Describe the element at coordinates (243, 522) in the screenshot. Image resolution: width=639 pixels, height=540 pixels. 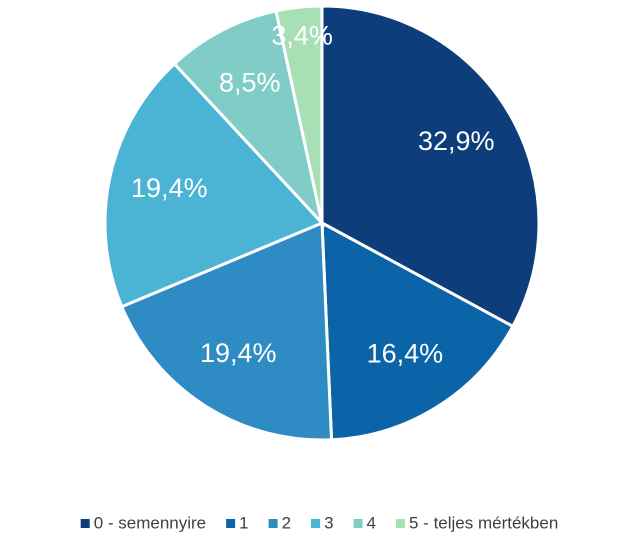
I see `legend-text: 1` at that location.